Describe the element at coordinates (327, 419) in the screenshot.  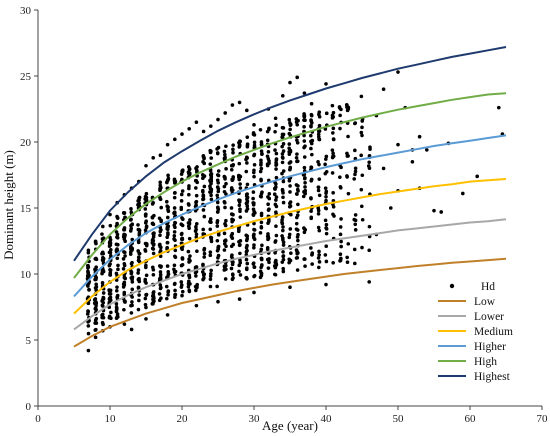
I see `x-tick-label: 40` at that location.